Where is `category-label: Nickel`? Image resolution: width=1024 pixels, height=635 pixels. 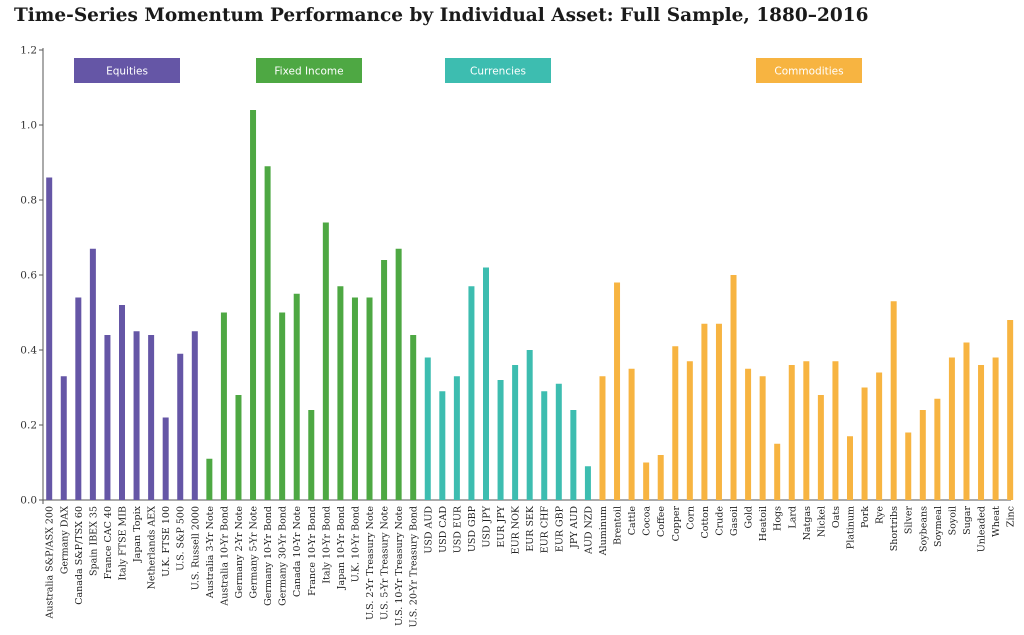
category-label: Nickel is located at coordinates (821, 521).